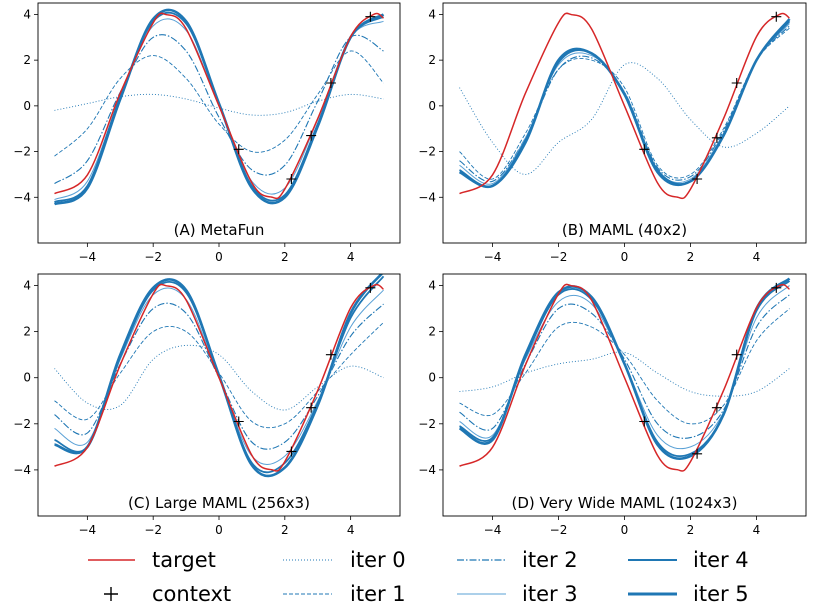 The width and height of the screenshot is (830, 611). I want to click on panel-title: (A) MetaFun, so click(219, 230).